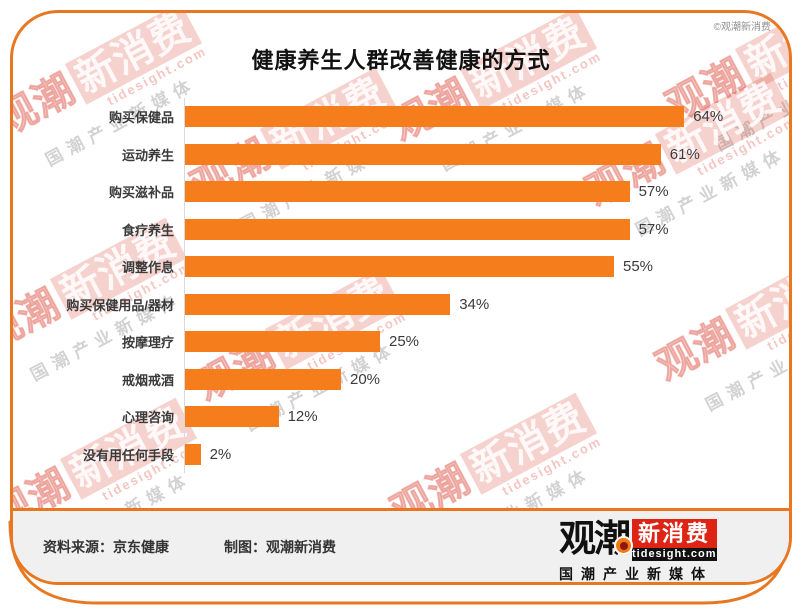 The width and height of the screenshot is (800, 613). What do you see at coordinates (147, 155) in the screenshot?
I see `bar-label: 运动养生` at bounding box center [147, 155].